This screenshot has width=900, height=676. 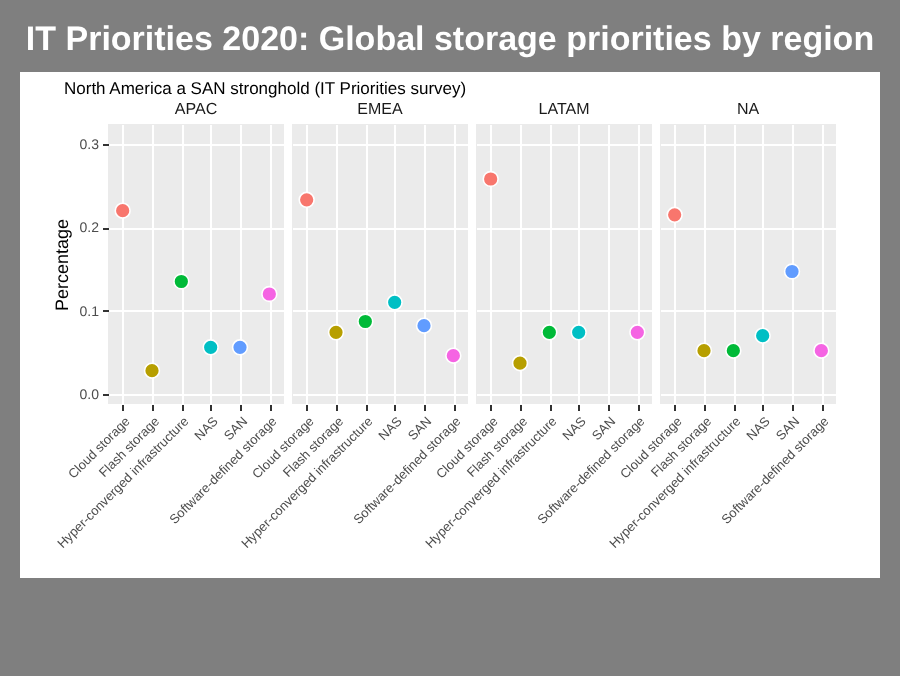 What do you see at coordinates (265, 88) in the screenshot?
I see `text: North America a SAN stronghold (IT Priorities survey)` at bounding box center [265, 88].